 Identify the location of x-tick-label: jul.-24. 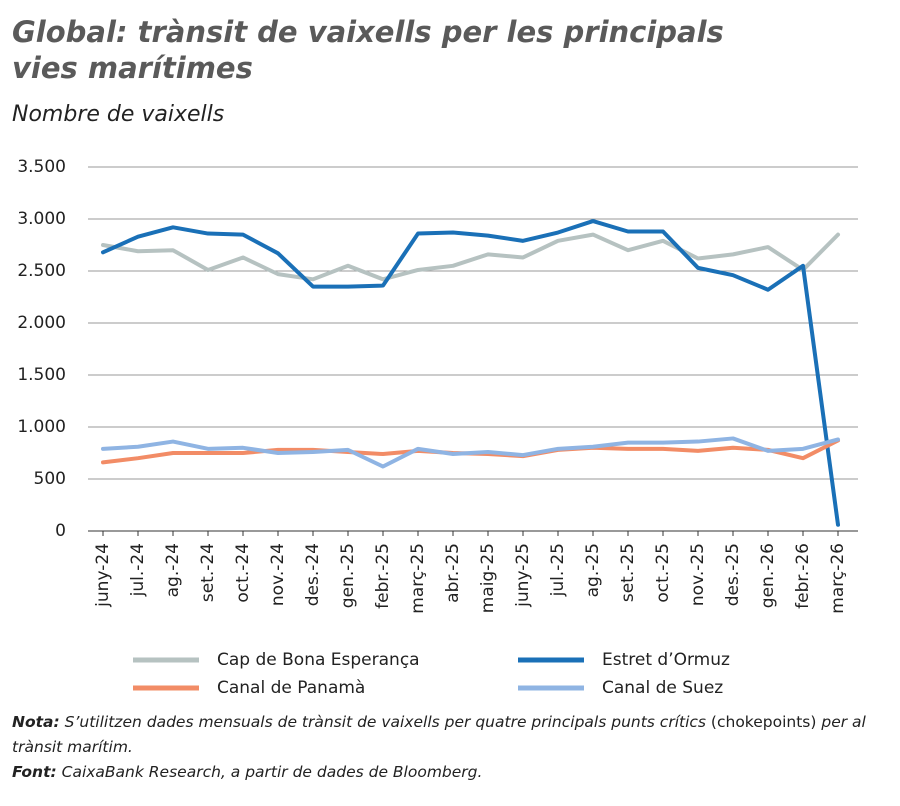
(138, 570).